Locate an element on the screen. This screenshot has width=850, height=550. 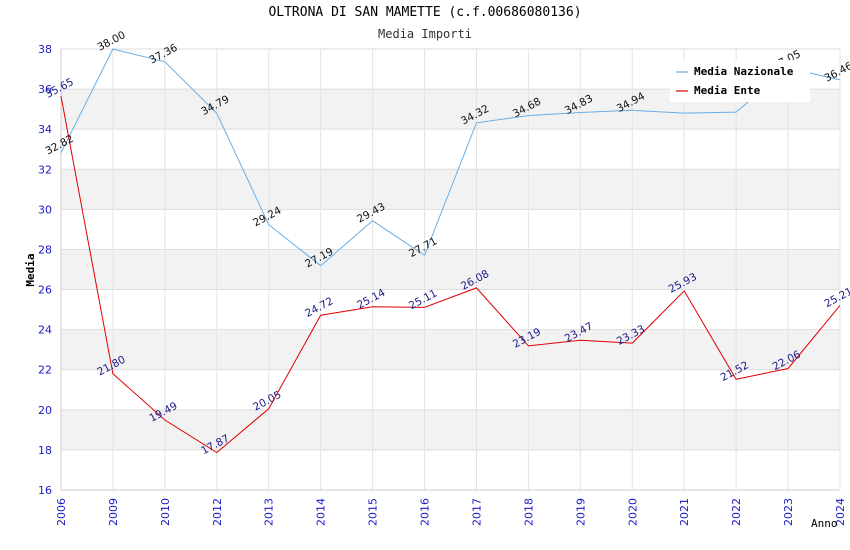
data-label-media-nazionale: 36.46 is located at coordinates (836, 72).